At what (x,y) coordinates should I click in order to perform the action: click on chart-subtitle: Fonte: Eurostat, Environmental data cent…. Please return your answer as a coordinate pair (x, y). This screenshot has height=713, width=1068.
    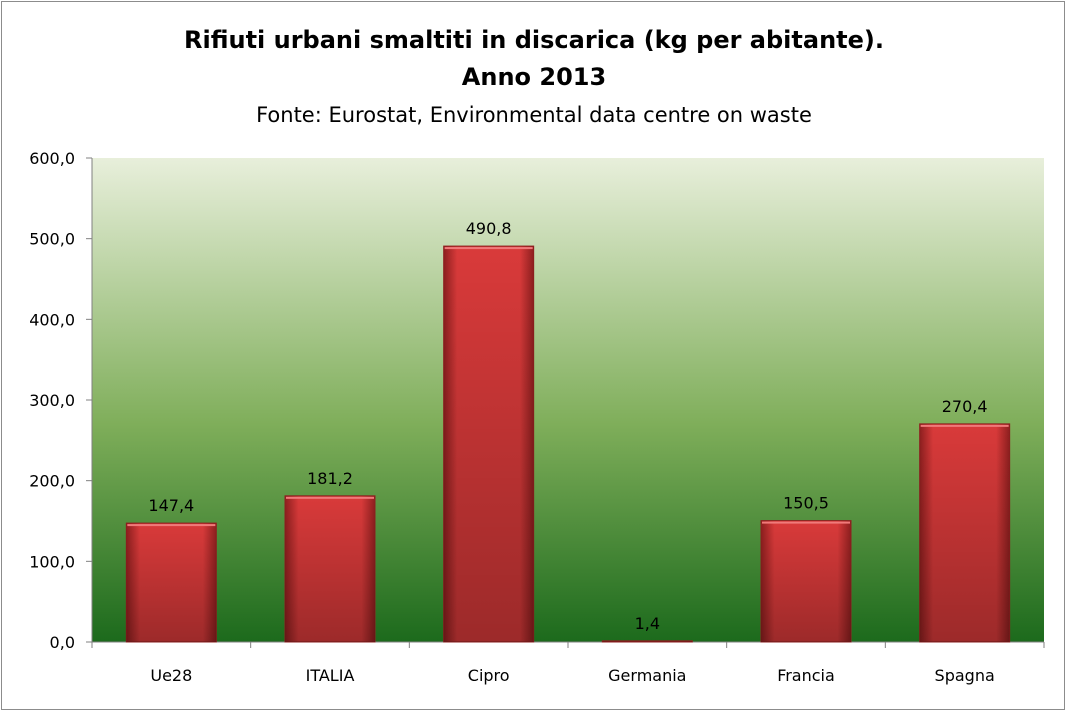
    Looking at the image, I should click on (534, 115).